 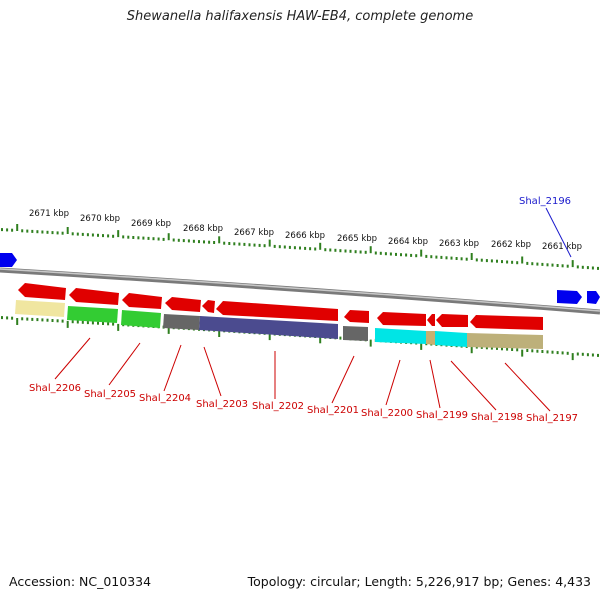 I want to click on scale-label: 2662 kbp, so click(x=511, y=245).